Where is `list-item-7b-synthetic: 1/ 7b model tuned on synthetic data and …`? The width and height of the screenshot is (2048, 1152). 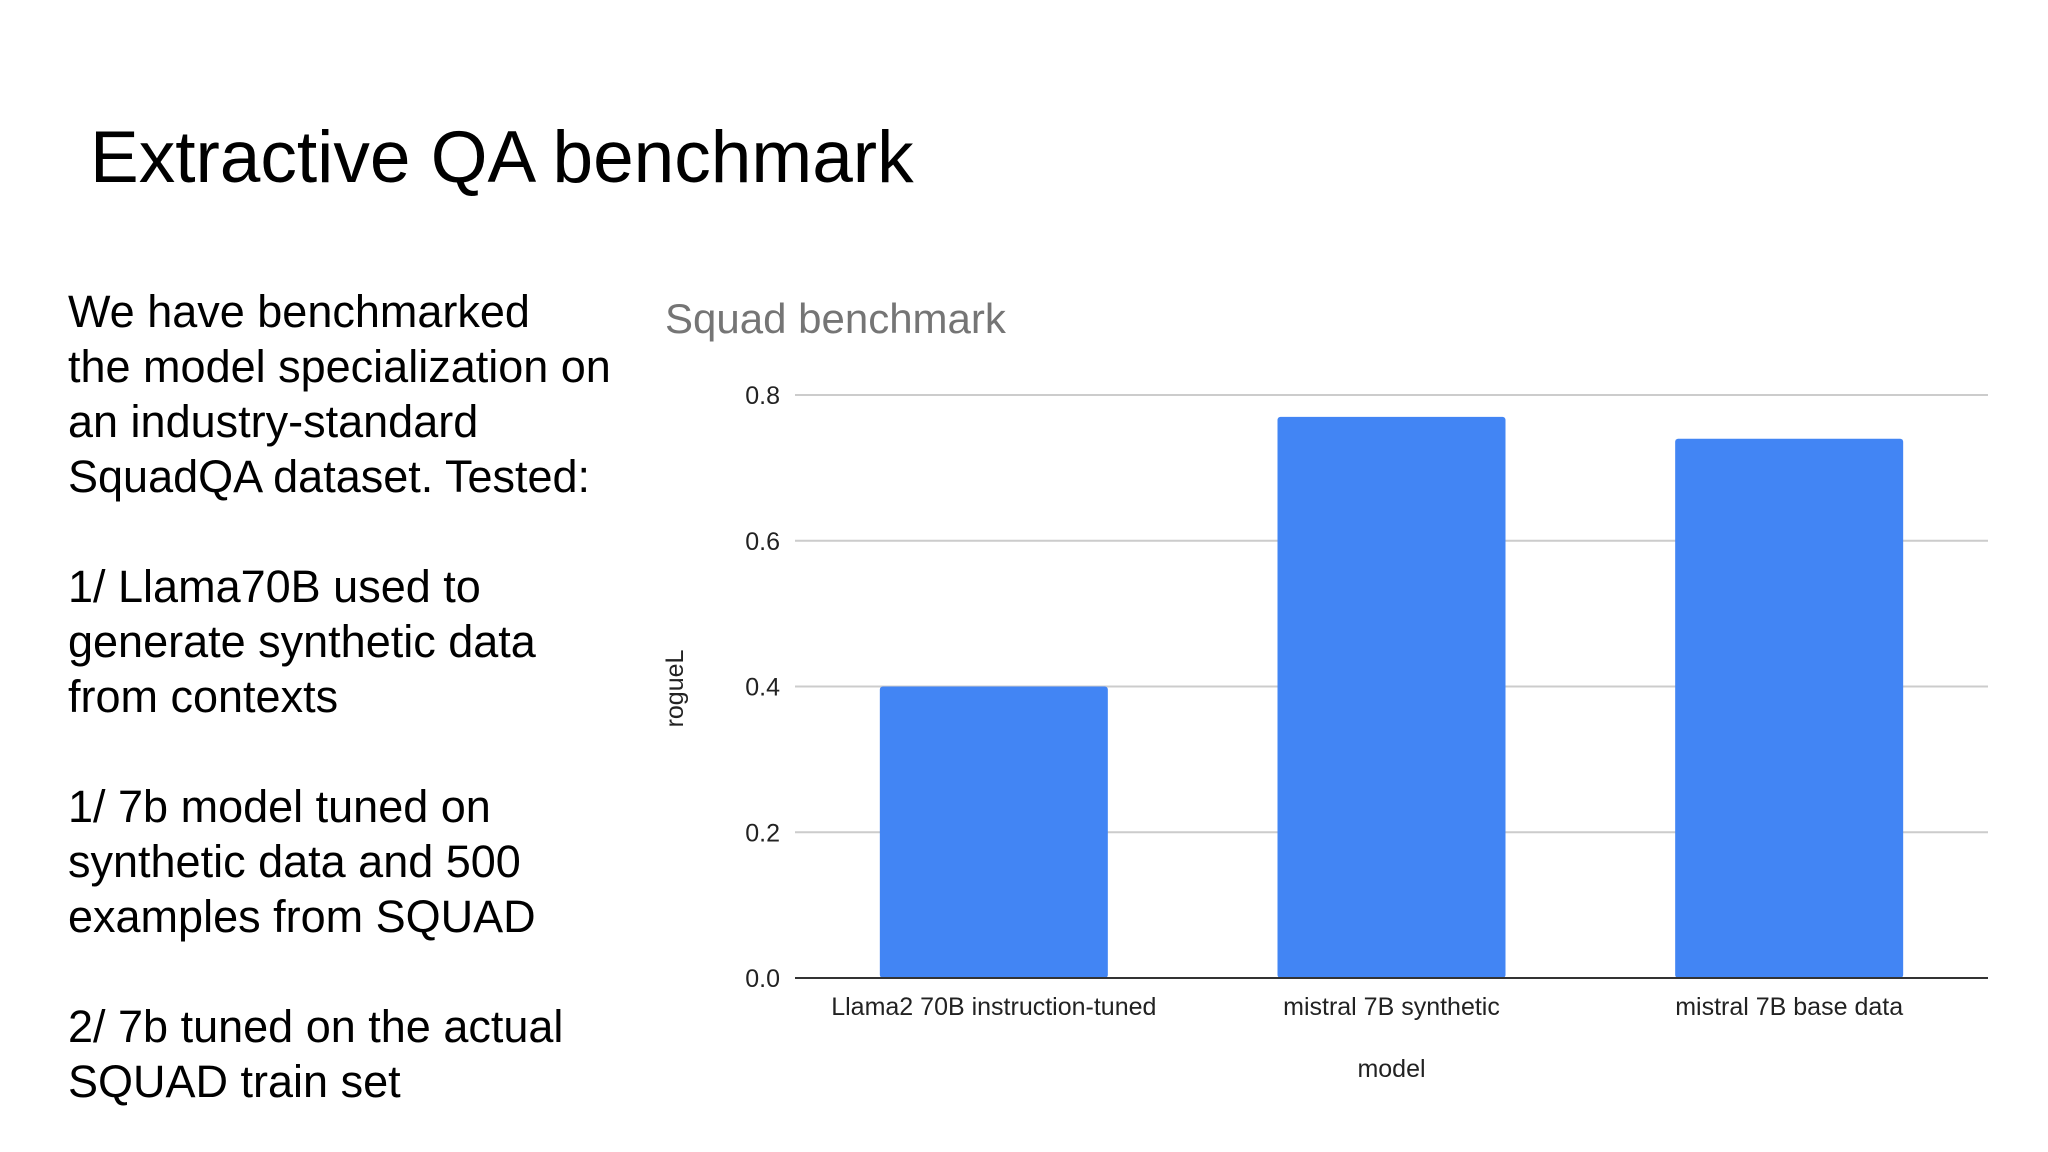 list-item-7b-synthetic: 1/ 7b model tuned on synthetic data and … is located at coordinates (302, 861).